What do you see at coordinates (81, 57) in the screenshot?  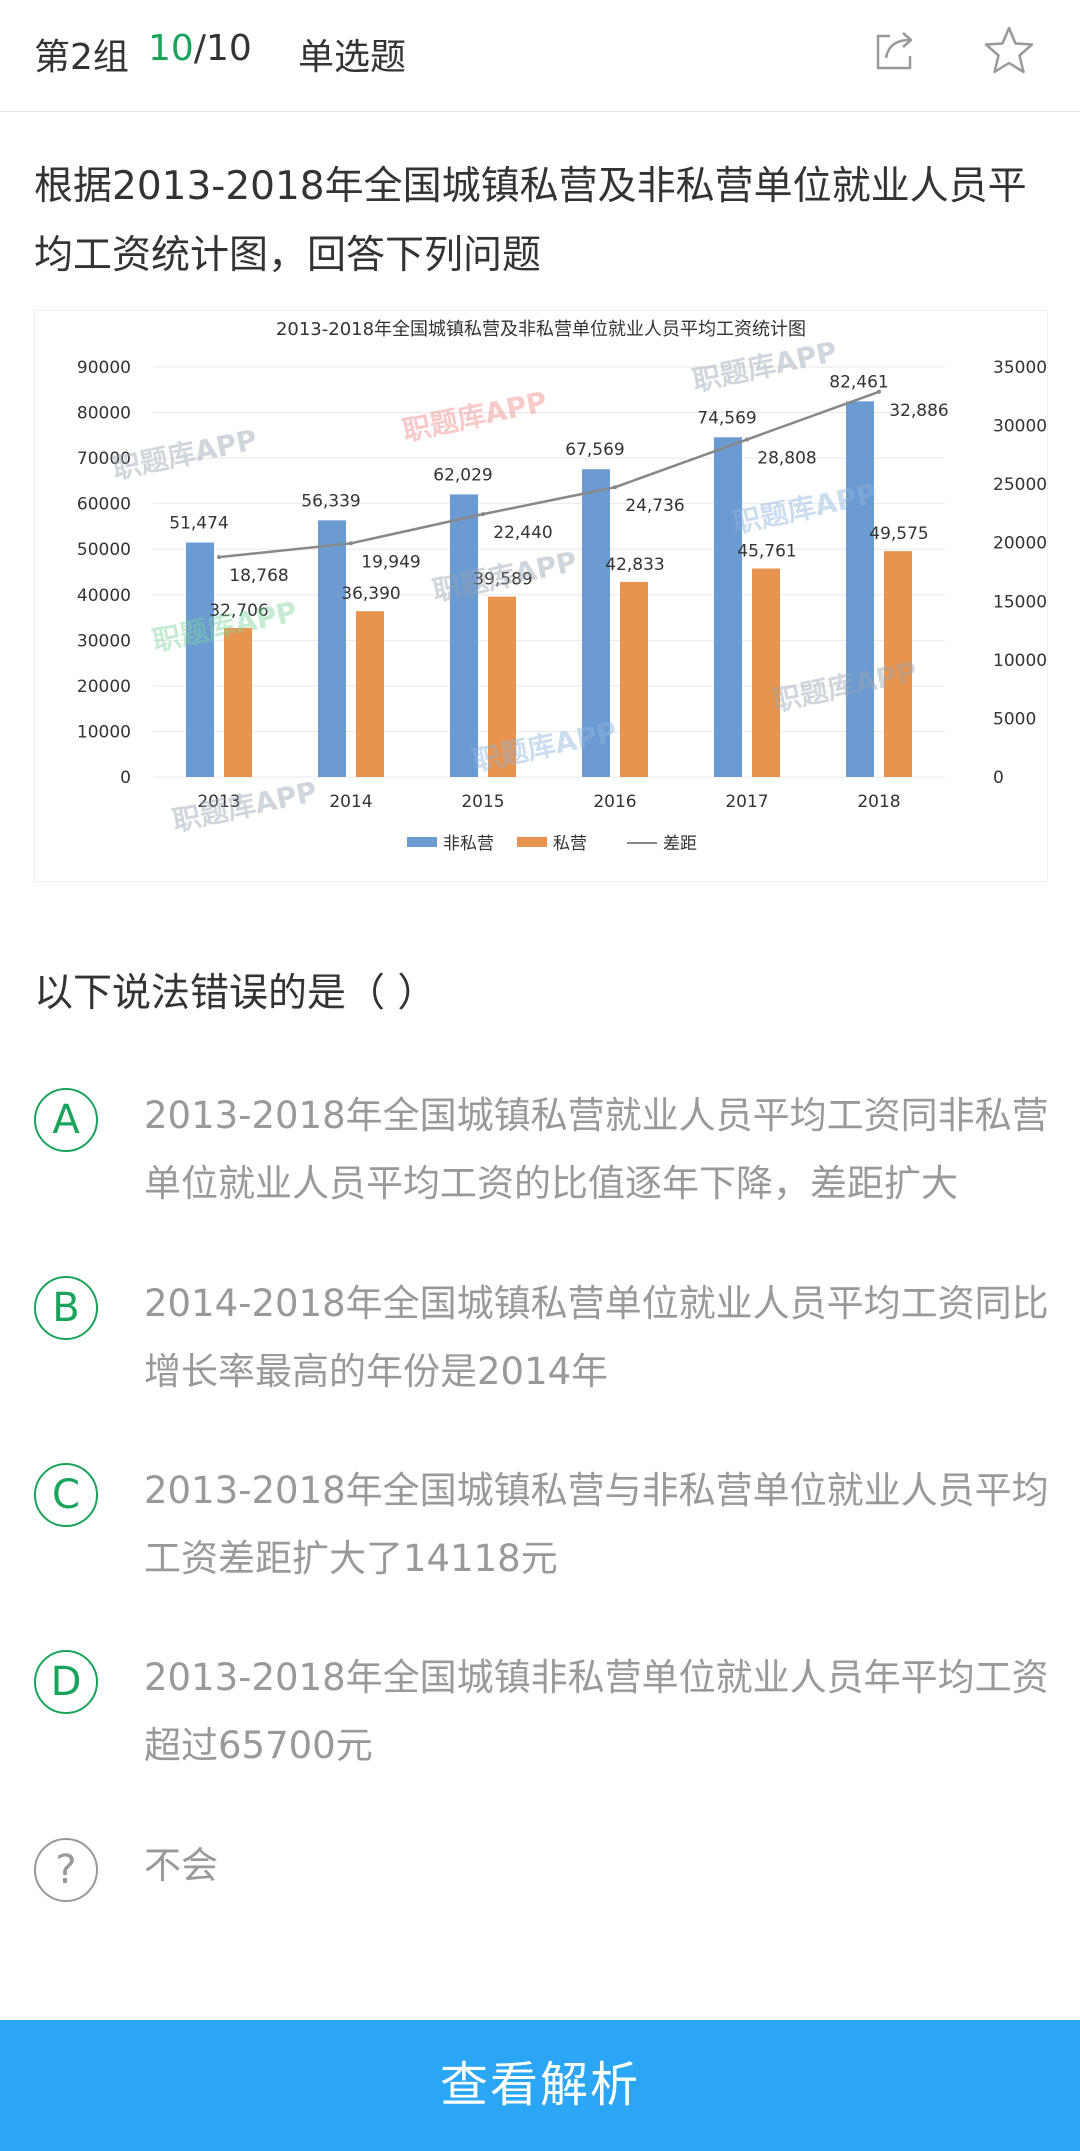 I see `group-label: 第2组` at bounding box center [81, 57].